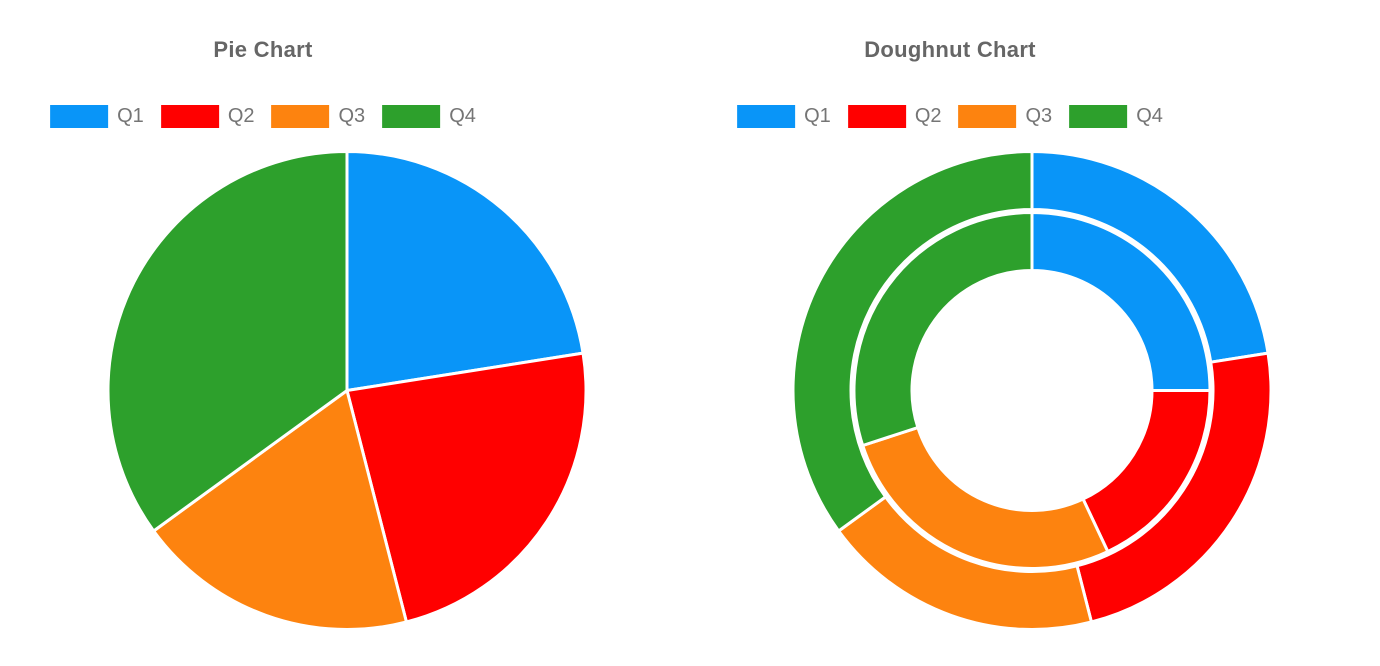 The image size is (1380, 666). Describe the element at coordinates (465, 271) in the screenshot. I see `pie-slice-q1` at that location.